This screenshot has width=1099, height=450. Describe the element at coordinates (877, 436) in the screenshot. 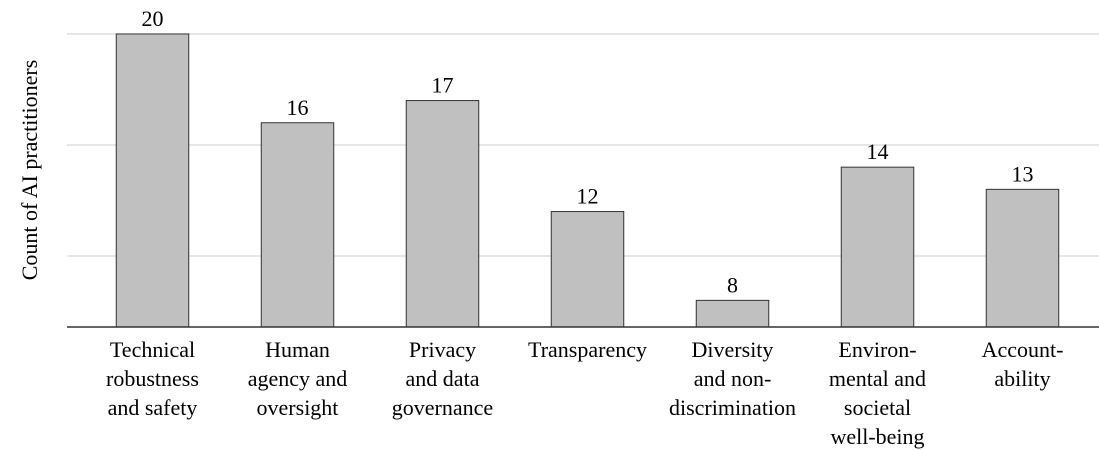

I see `x-tick-label: well-being` at that location.